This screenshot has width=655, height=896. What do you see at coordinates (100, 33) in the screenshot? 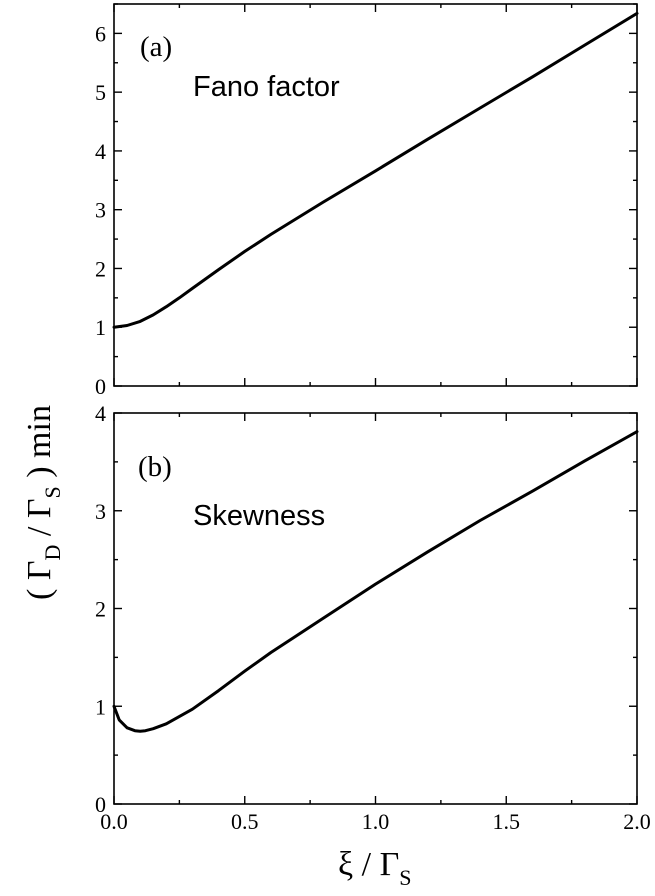
I see `y-tick-label: 6` at bounding box center [100, 33].